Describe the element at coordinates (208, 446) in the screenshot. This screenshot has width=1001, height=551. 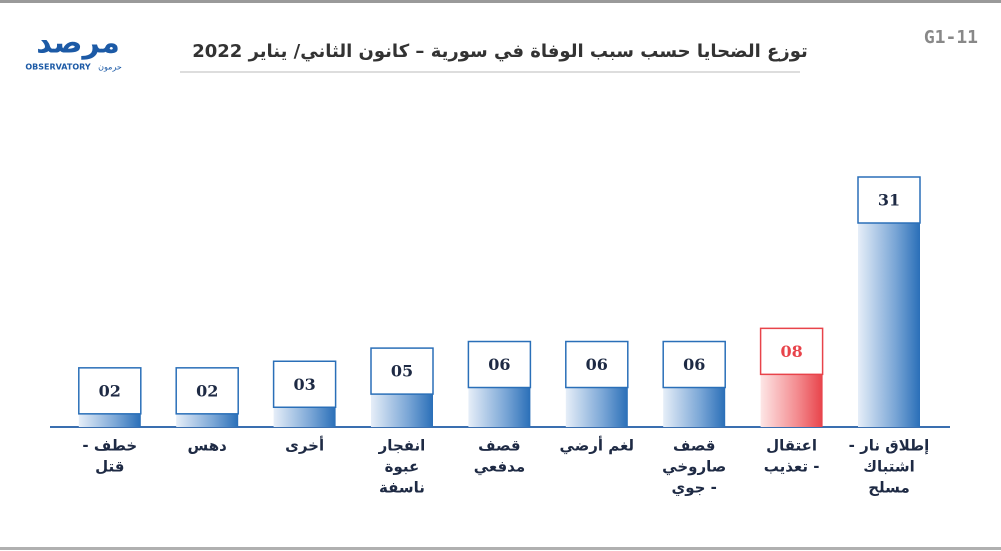
I see `category-label: دهس` at that location.